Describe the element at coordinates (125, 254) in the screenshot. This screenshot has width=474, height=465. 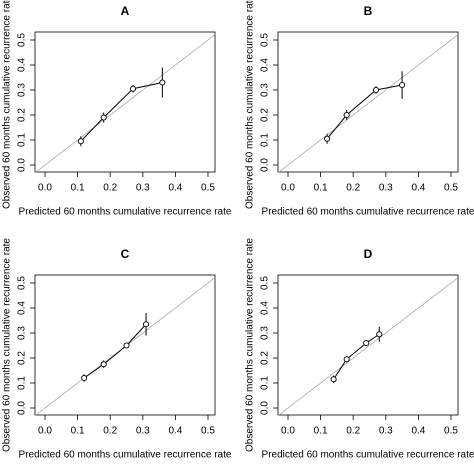
I see `chart-title: C` at that location.